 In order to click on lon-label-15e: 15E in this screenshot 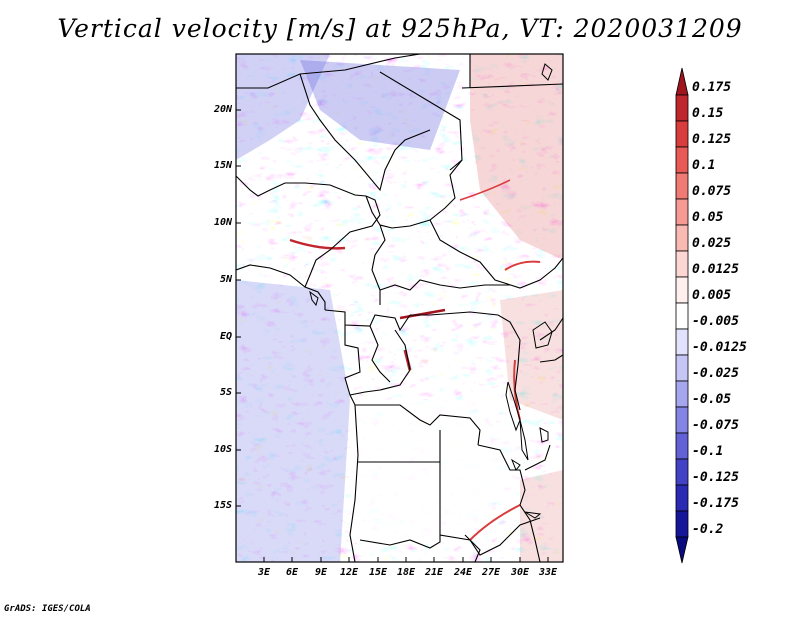, I will do `click(378, 572)`.